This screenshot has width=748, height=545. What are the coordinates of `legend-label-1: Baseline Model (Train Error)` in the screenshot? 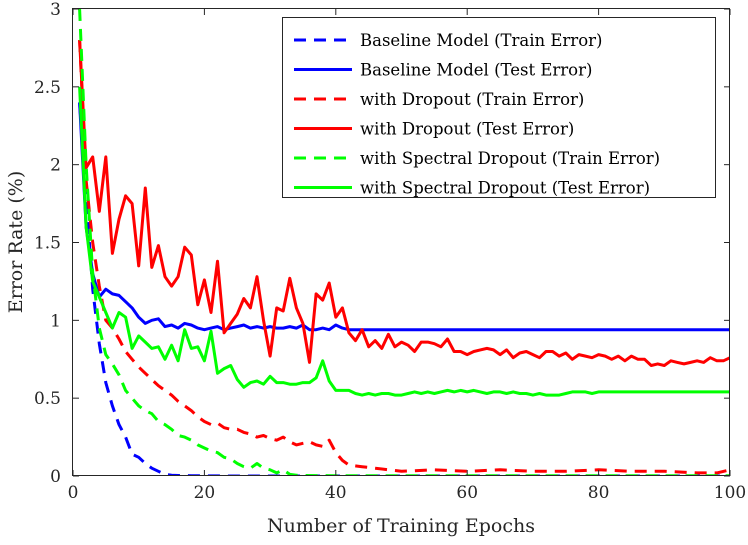 It's located at (481, 40).